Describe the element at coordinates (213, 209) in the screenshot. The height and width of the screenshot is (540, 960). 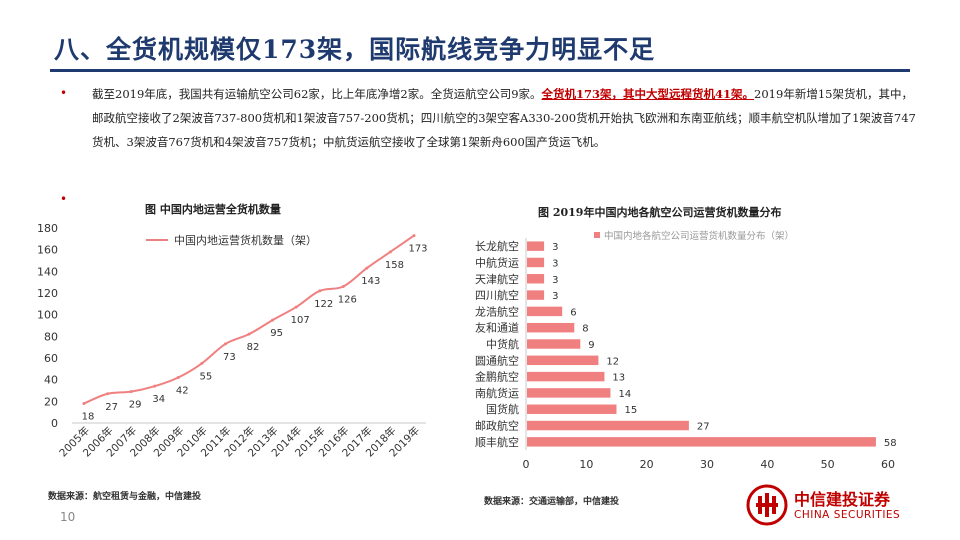
I see `left-chart-heading: 图 中国内地运营全货机数量` at that location.